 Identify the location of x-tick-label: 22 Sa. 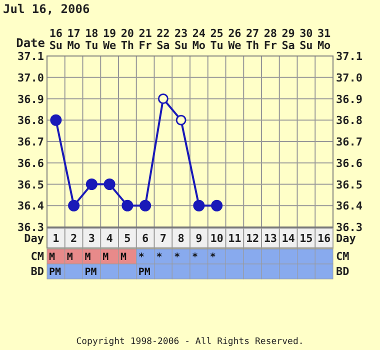
(163, 39).